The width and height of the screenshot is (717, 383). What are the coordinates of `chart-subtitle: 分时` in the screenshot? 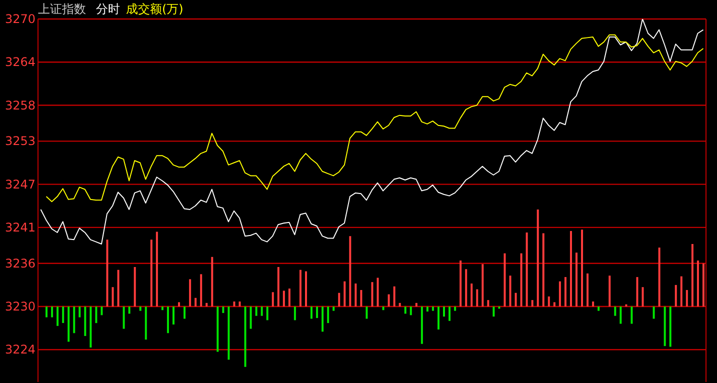 It's located at (108, 9).